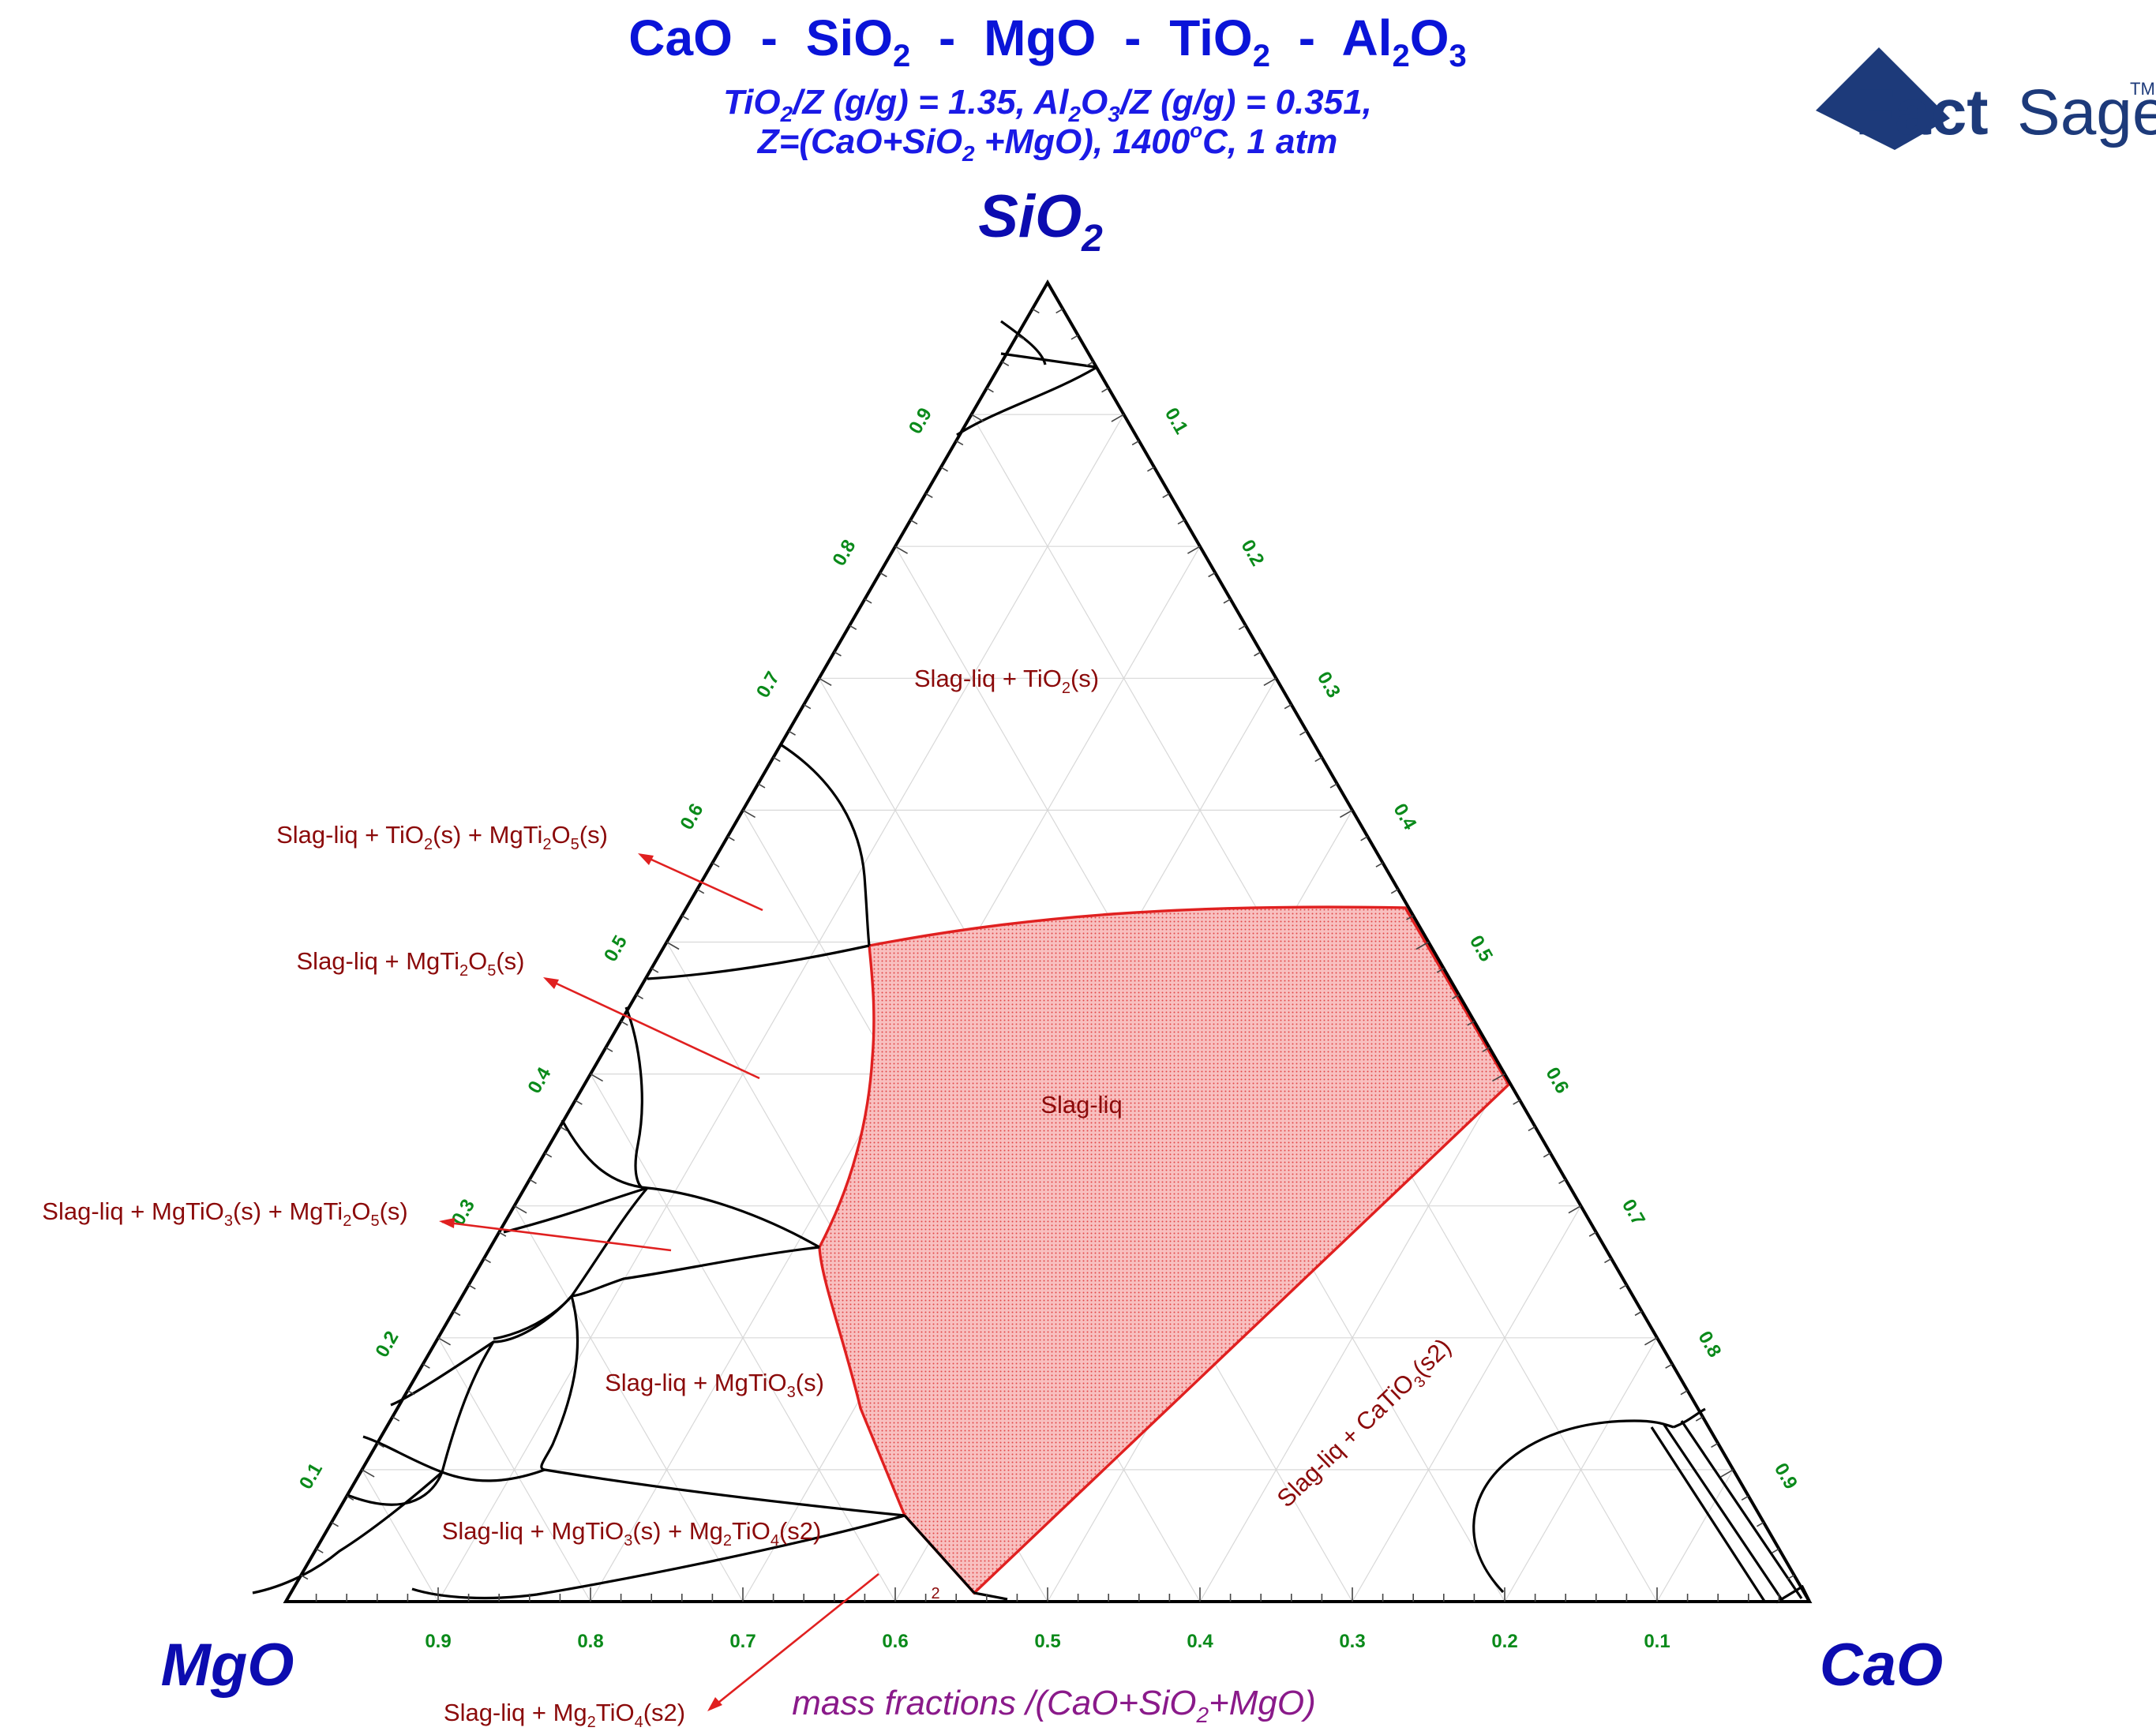 The height and width of the screenshot is (1735, 2156). Describe the element at coordinates (1786, 1477) in the screenshot. I see `tick-label-right: 0.9` at that location.